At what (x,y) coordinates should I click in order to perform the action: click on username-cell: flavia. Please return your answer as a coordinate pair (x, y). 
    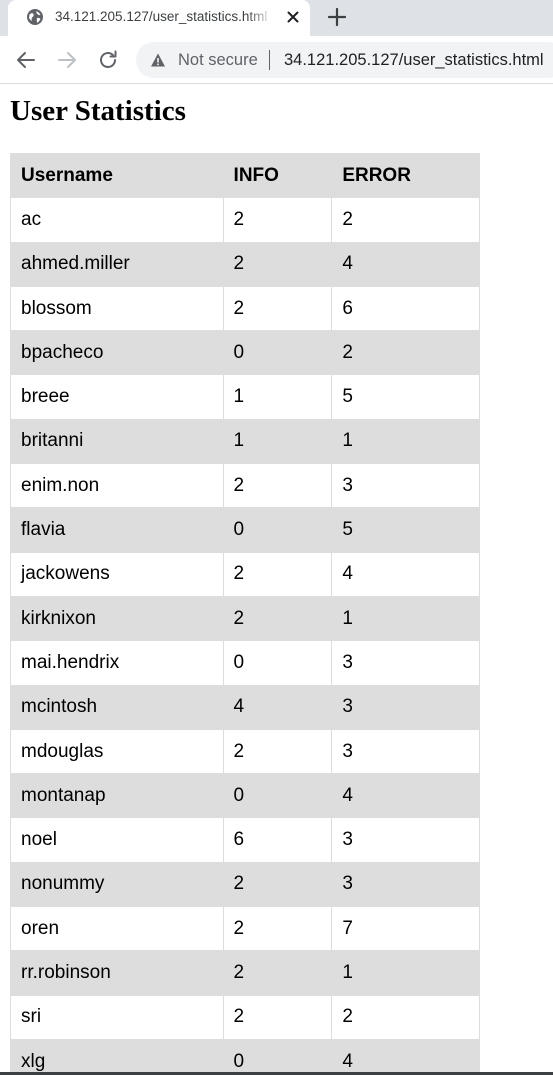
    Looking at the image, I should click on (117, 530).